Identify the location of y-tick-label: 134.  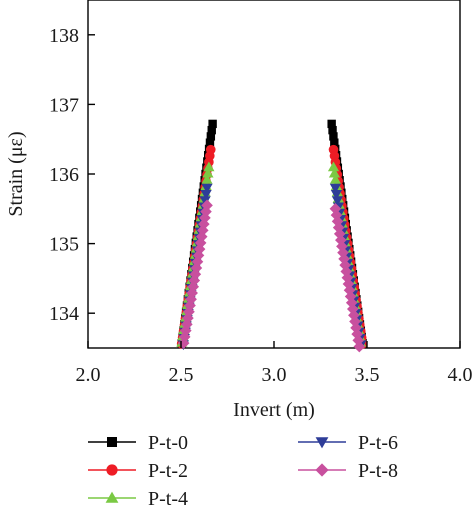
(64, 314).